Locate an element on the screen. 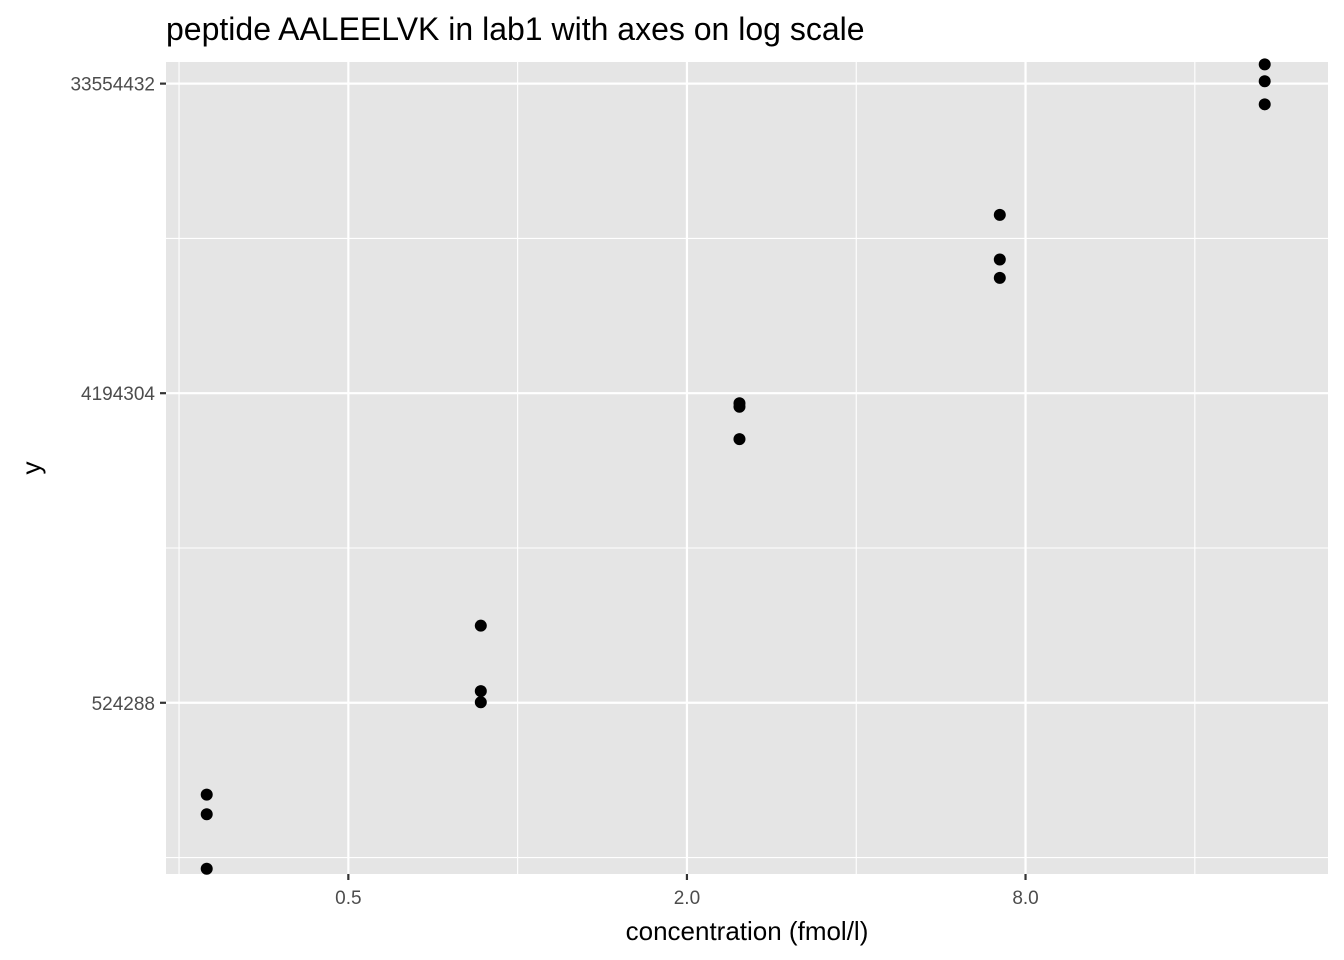 The height and width of the screenshot is (960, 1344). x-tick-label: 2.0 is located at coordinates (687, 898).